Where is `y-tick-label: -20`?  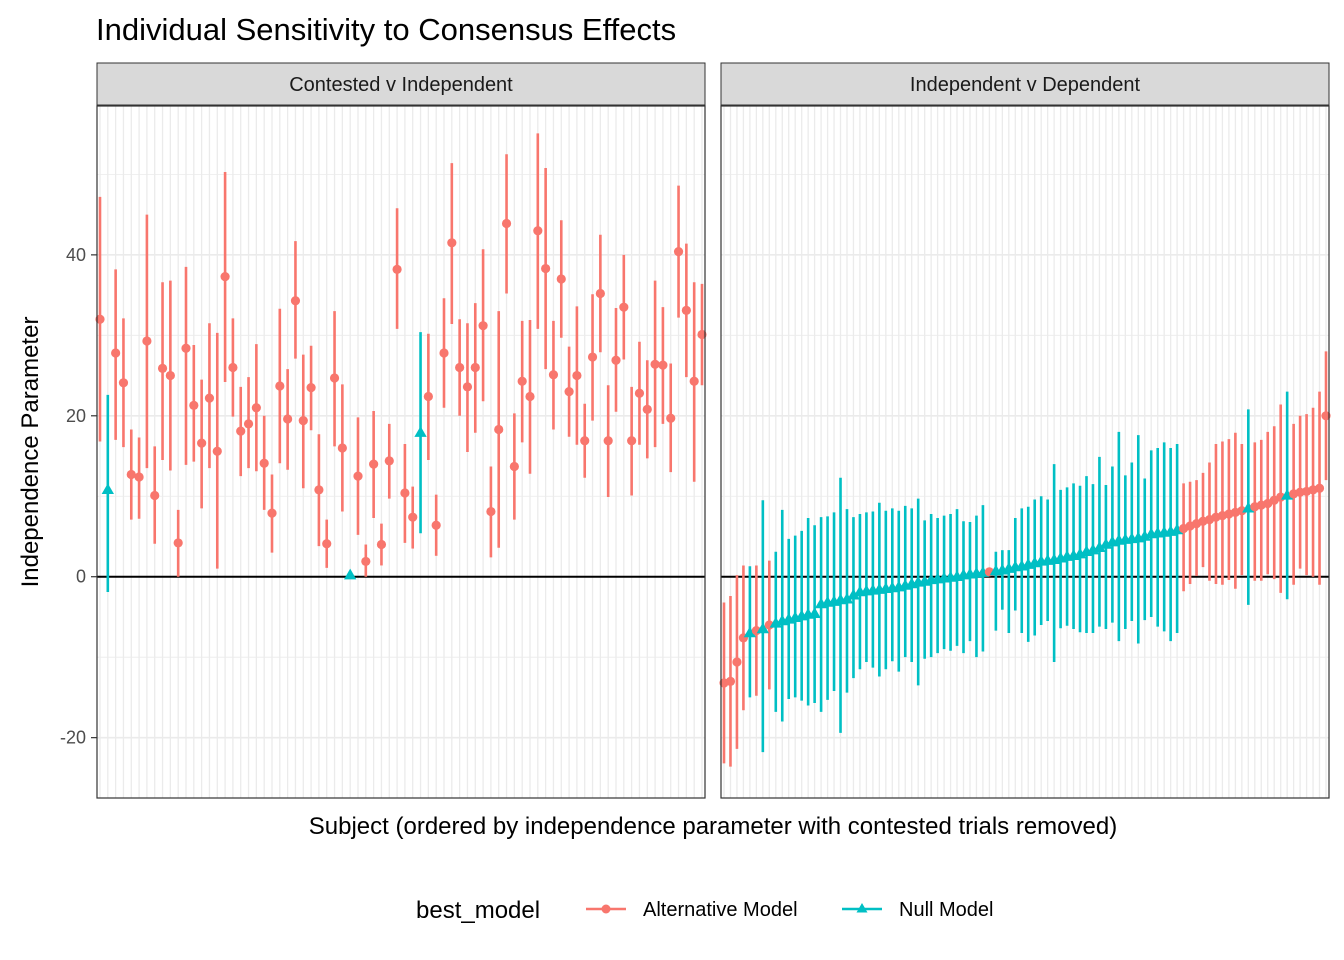 y-tick-label: -20 is located at coordinates (73, 738).